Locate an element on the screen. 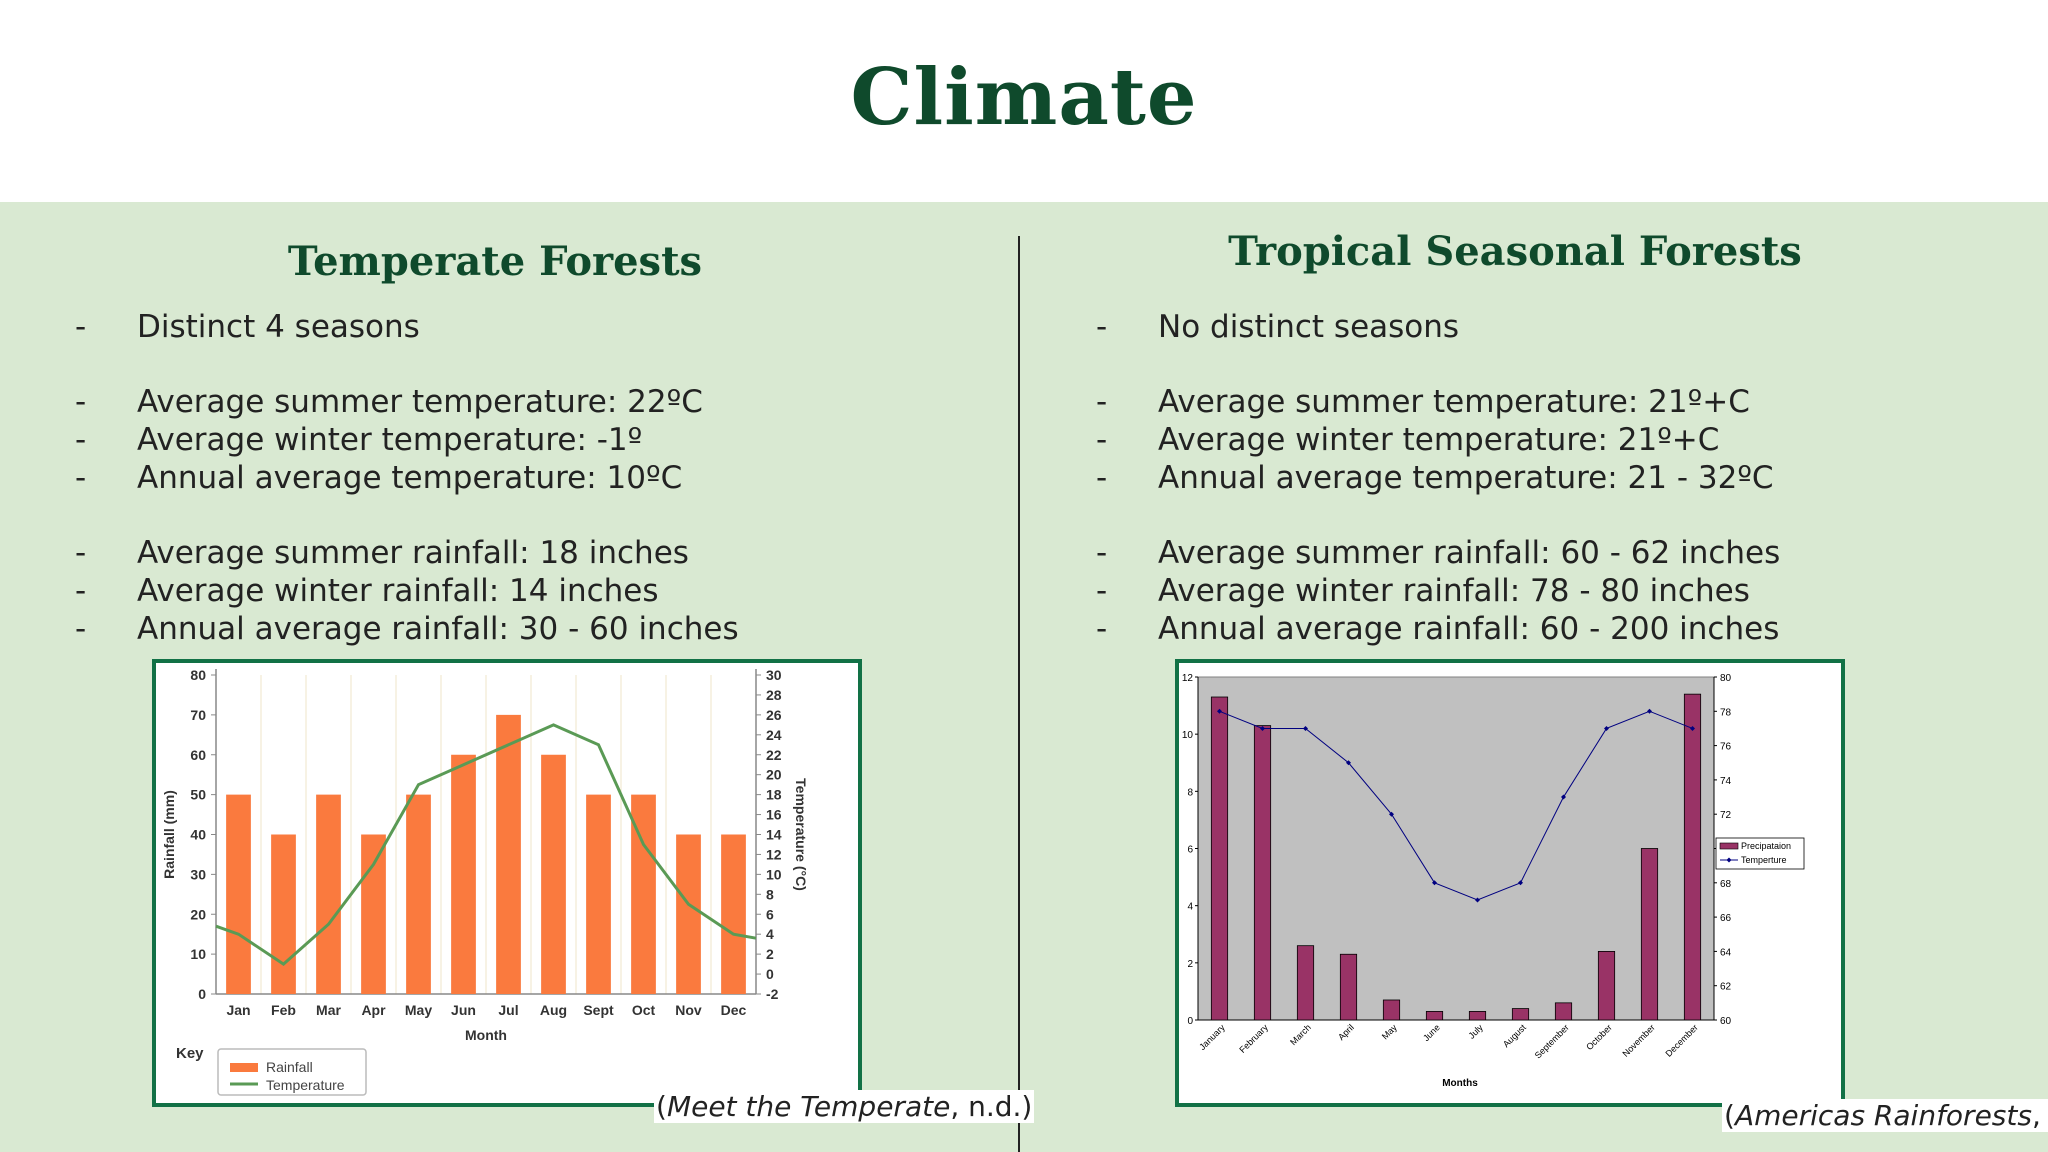 The image size is (2048, 1152). y2-tick-label: 26 is located at coordinates (774, 715).